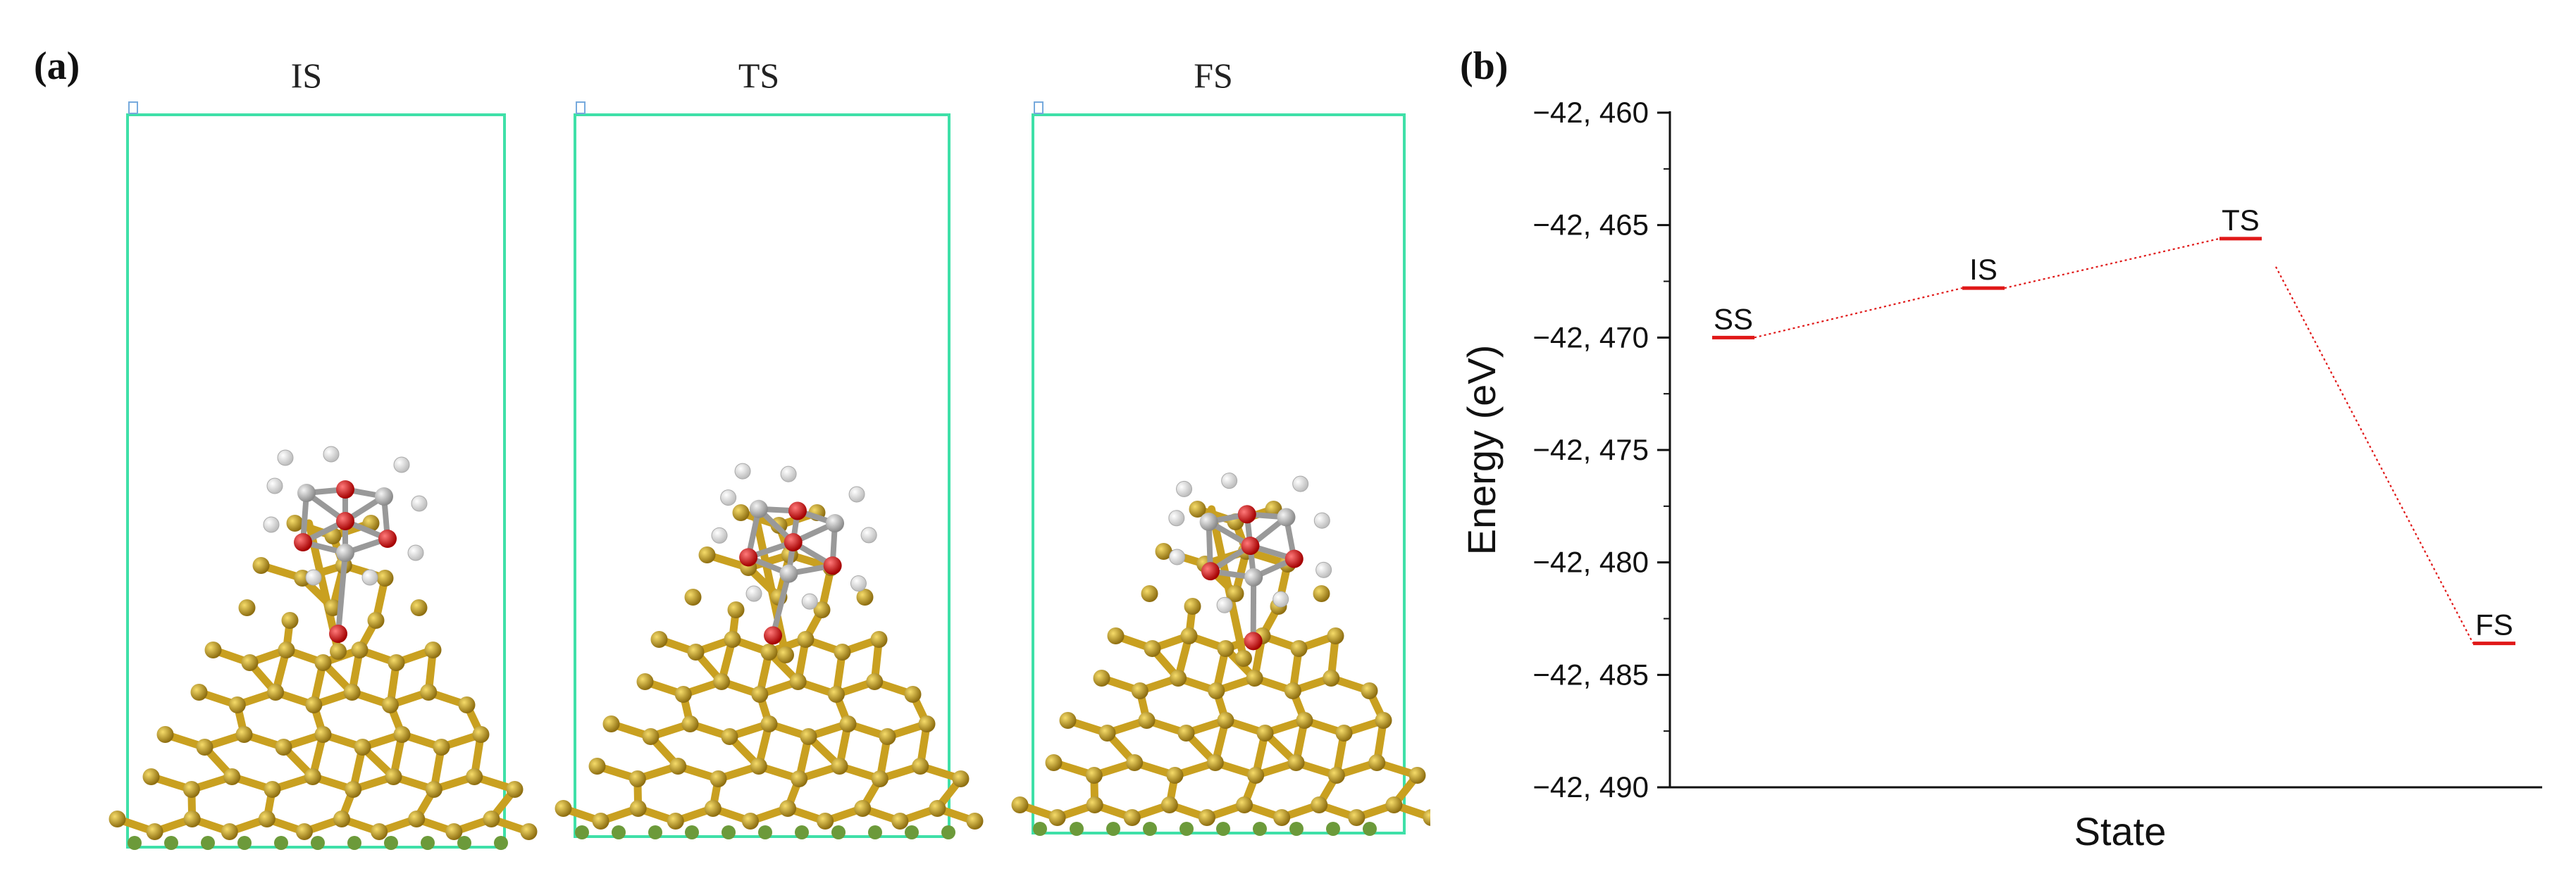 The height and width of the screenshot is (888, 2576). What do you see at coordinates (1213, 75) in the screenshot?
I see `structure-title-fs: FS` at bounding box center [1213, 75].